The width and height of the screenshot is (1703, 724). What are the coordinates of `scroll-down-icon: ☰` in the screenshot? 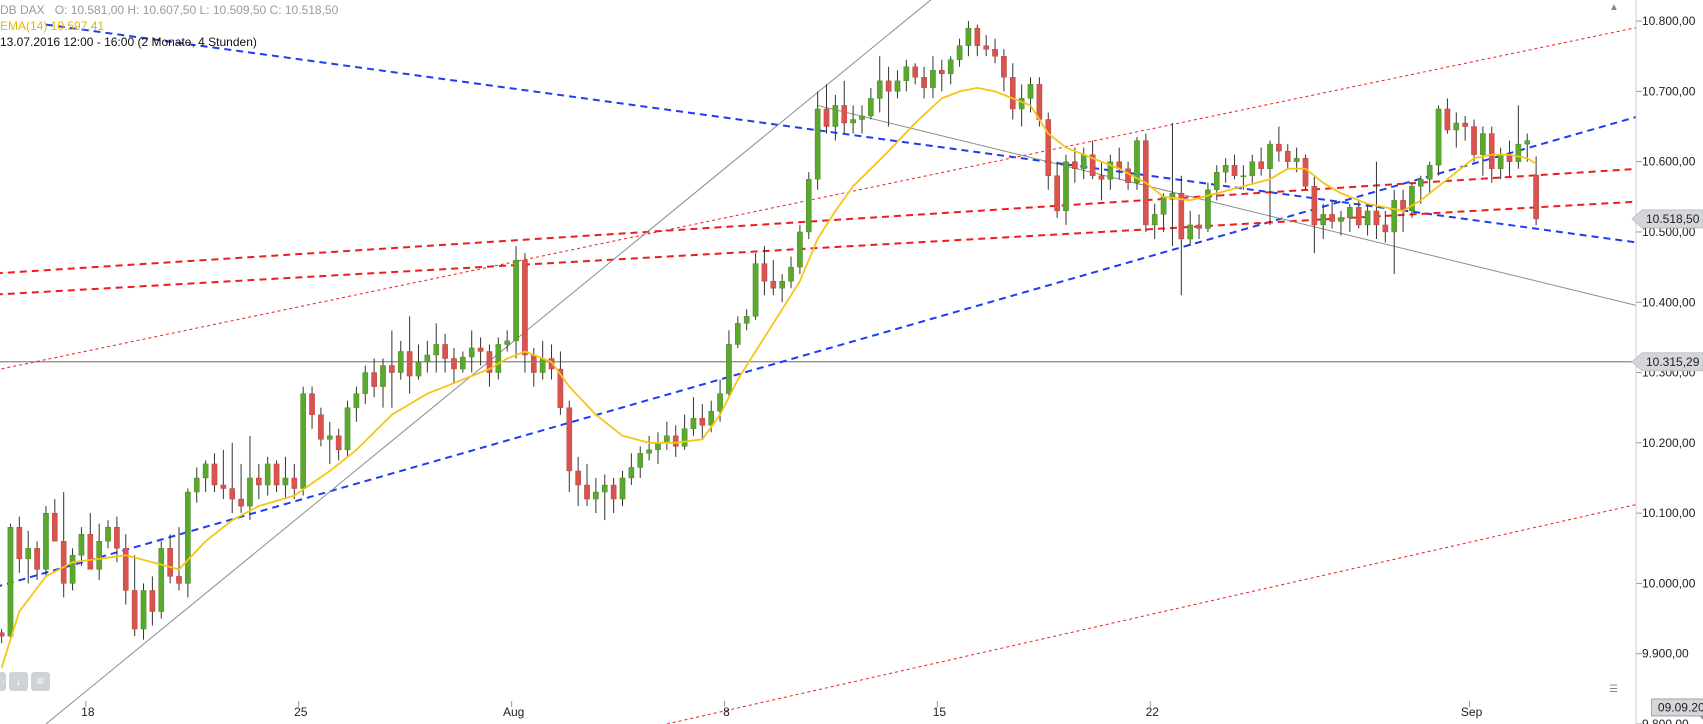 It's located at (1613, 689).